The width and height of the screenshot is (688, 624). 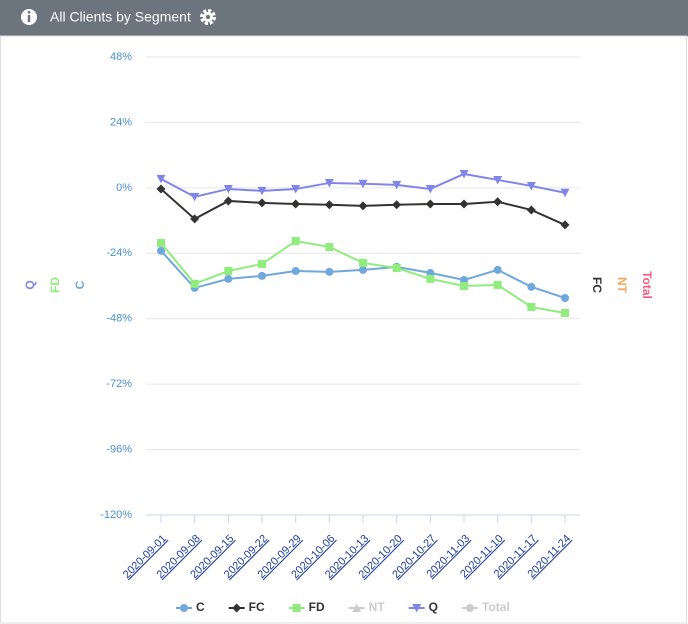 What do you see at coordinates (246, 607) in the screenshot?
I see `legend-item: FC` at bounding box center [246, 607].